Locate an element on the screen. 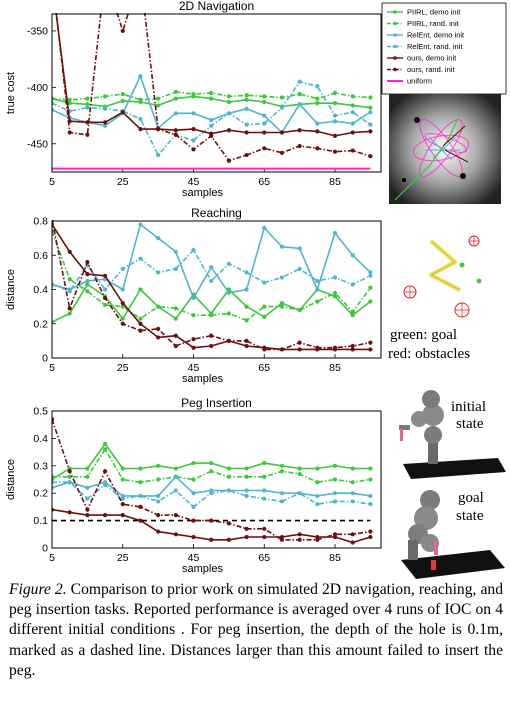 The image size is (511, 712). annotation-green-goal: green: goal is located at coordinates (423, 335).